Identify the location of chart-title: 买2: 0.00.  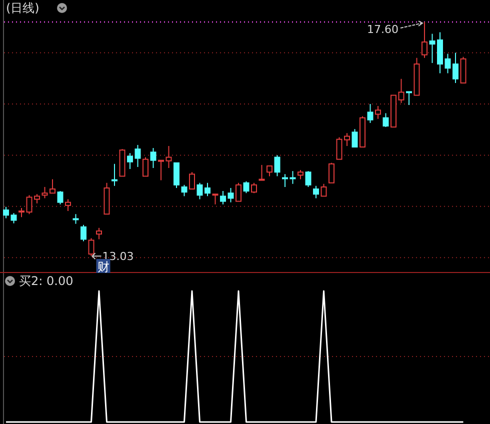
(46, 281).